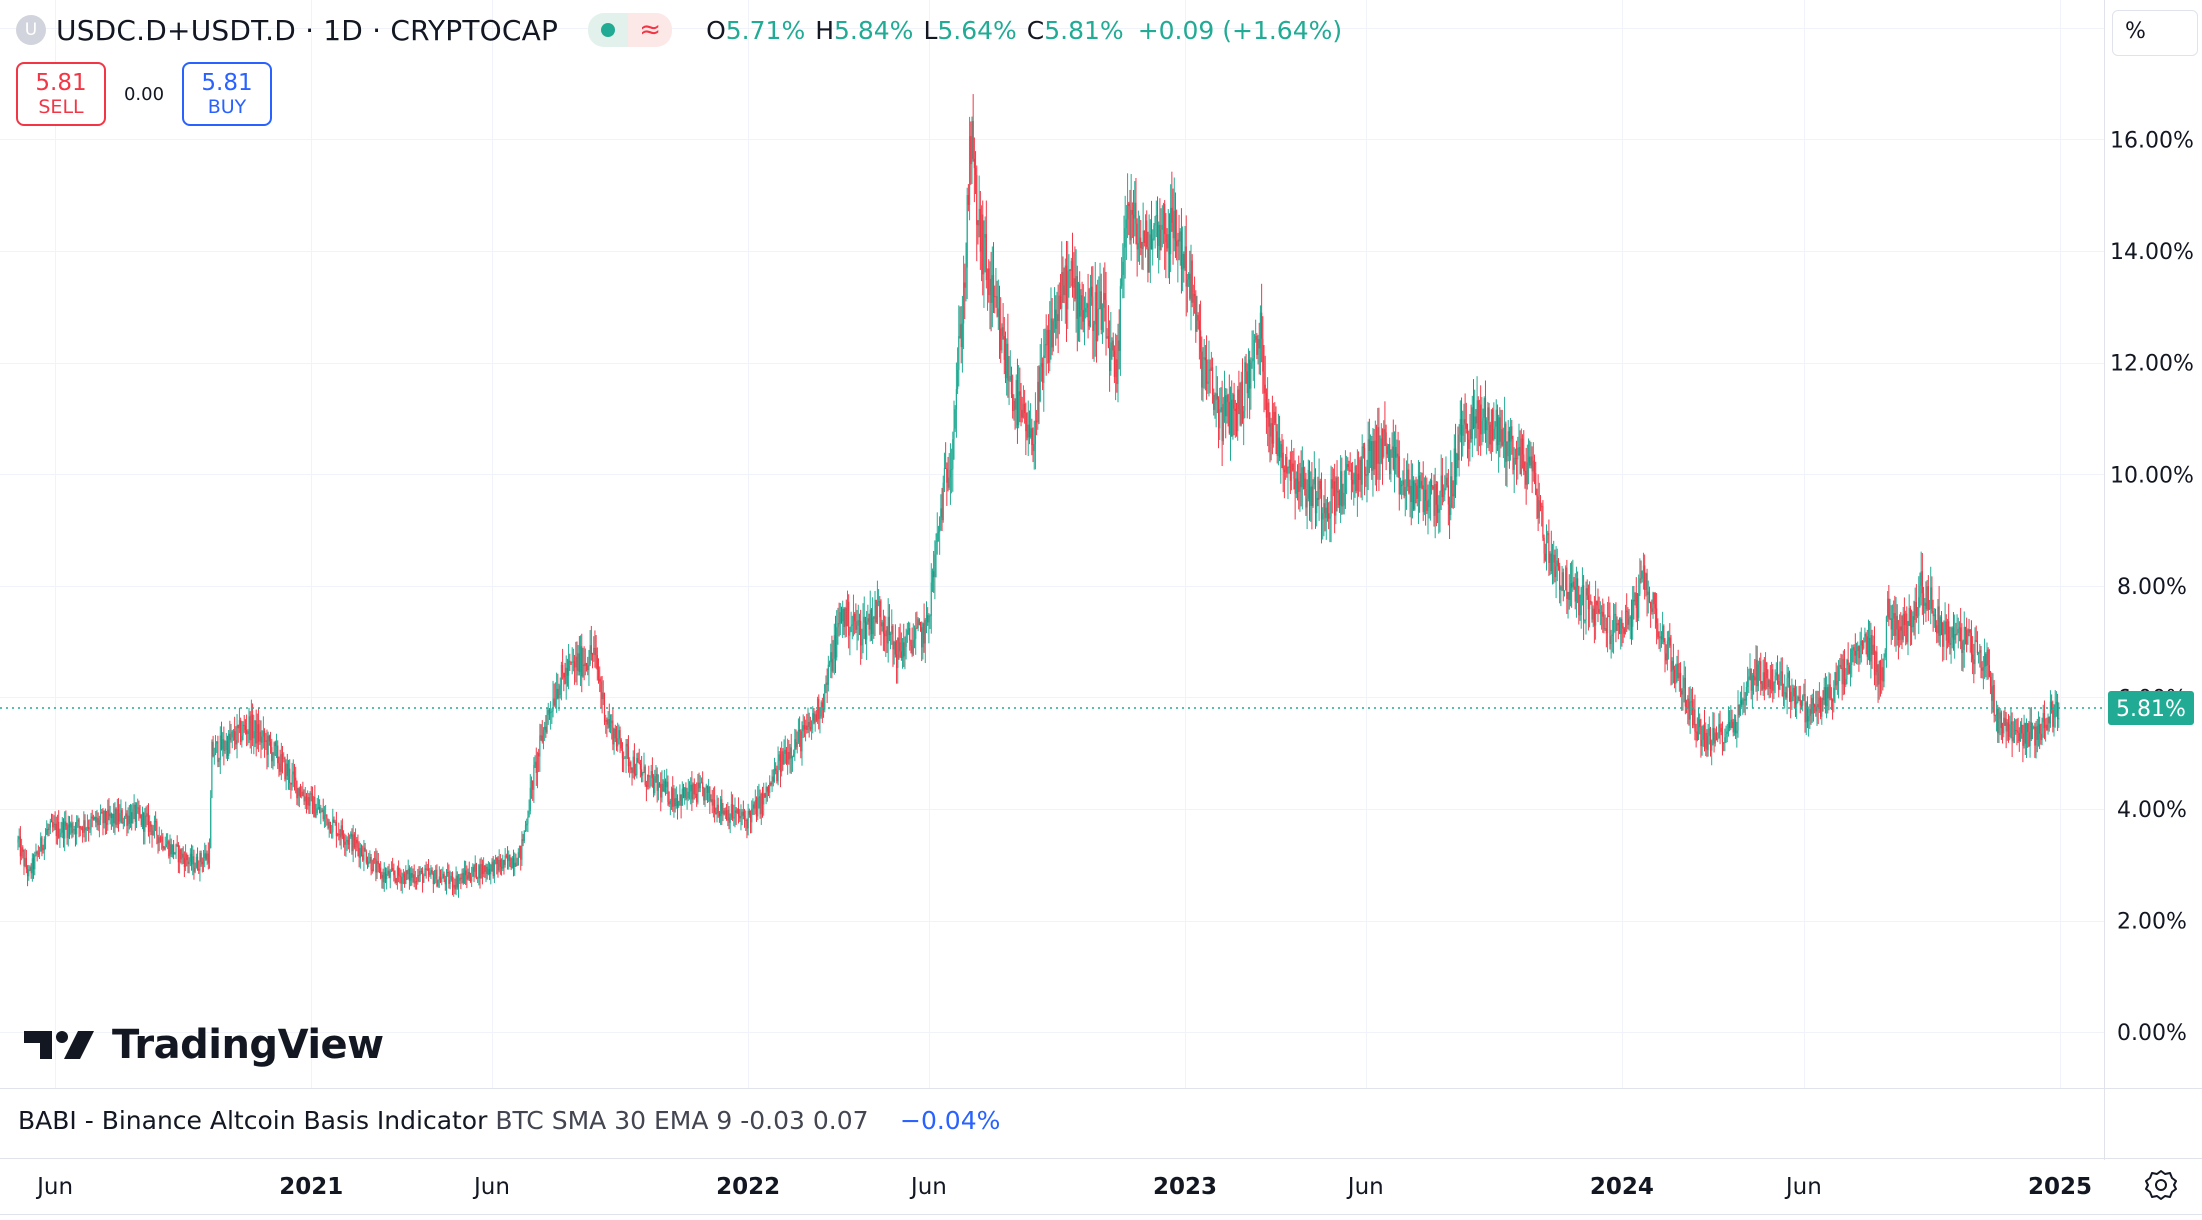  Describe the element at coordinates (977, 30) in the screenshot. I see `ohlc-low: 5.64%` at that location.